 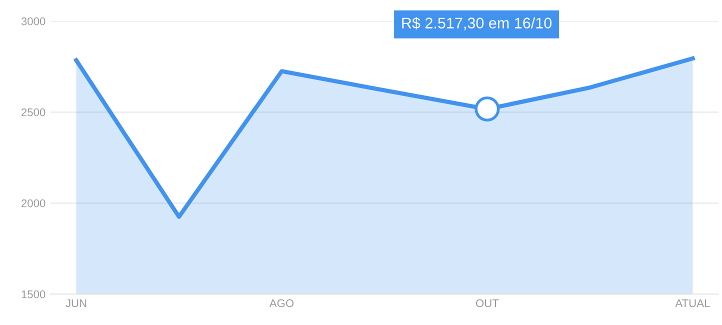 What do you see at coordinates (692, 303) in the screenshot?
I see `x-tick-label: ATUAL` at bounding box center [692, 303].